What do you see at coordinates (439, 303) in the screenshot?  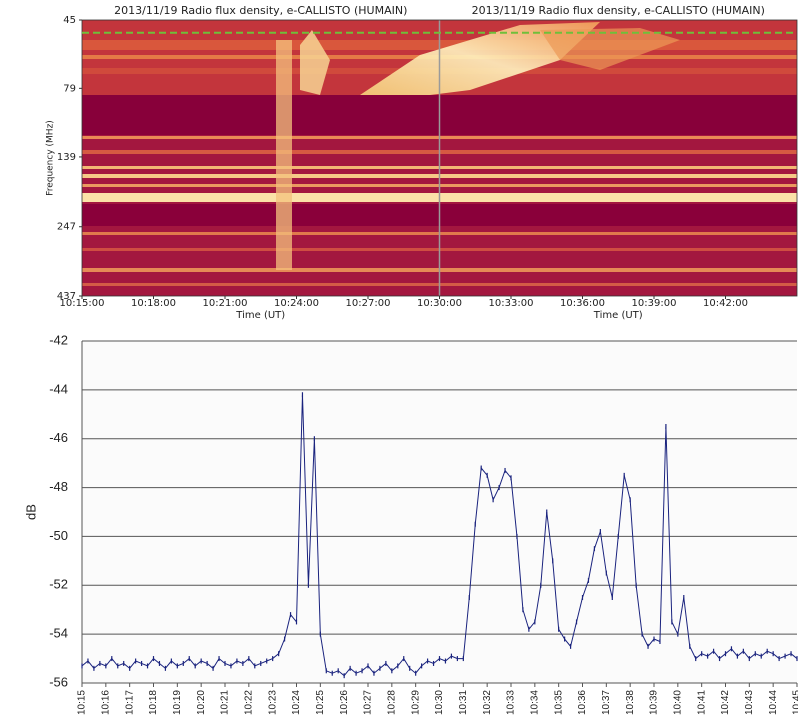 I see `x-tick-label: 10:30:00` at bounding box center [439, 303].